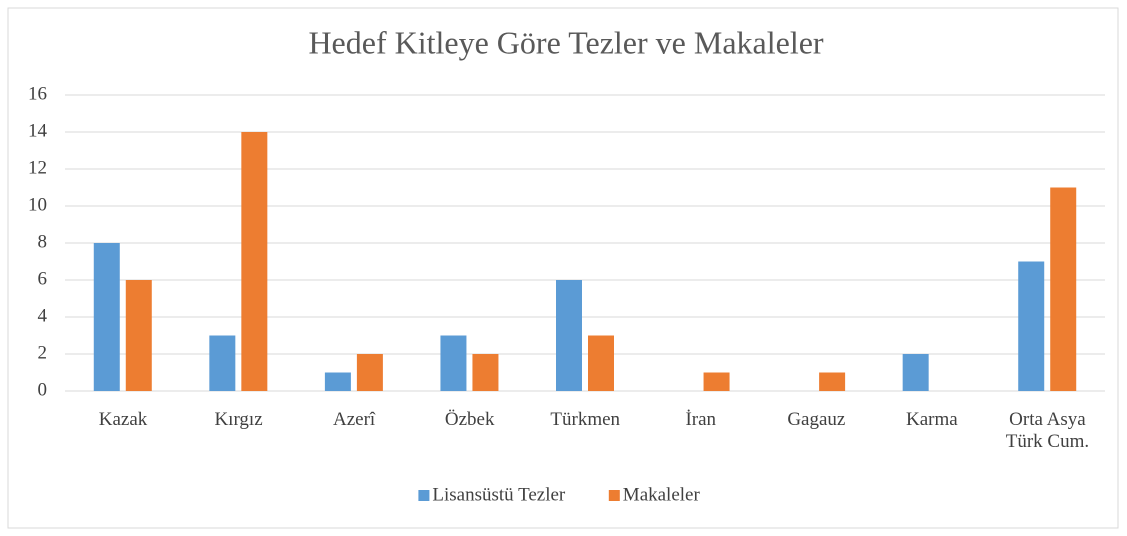 The height and width of the screenshot is (536, 1127). Describe the element at coordinates (38, 130) in the screenshot. I see `y-tick-label: 14` at that location.